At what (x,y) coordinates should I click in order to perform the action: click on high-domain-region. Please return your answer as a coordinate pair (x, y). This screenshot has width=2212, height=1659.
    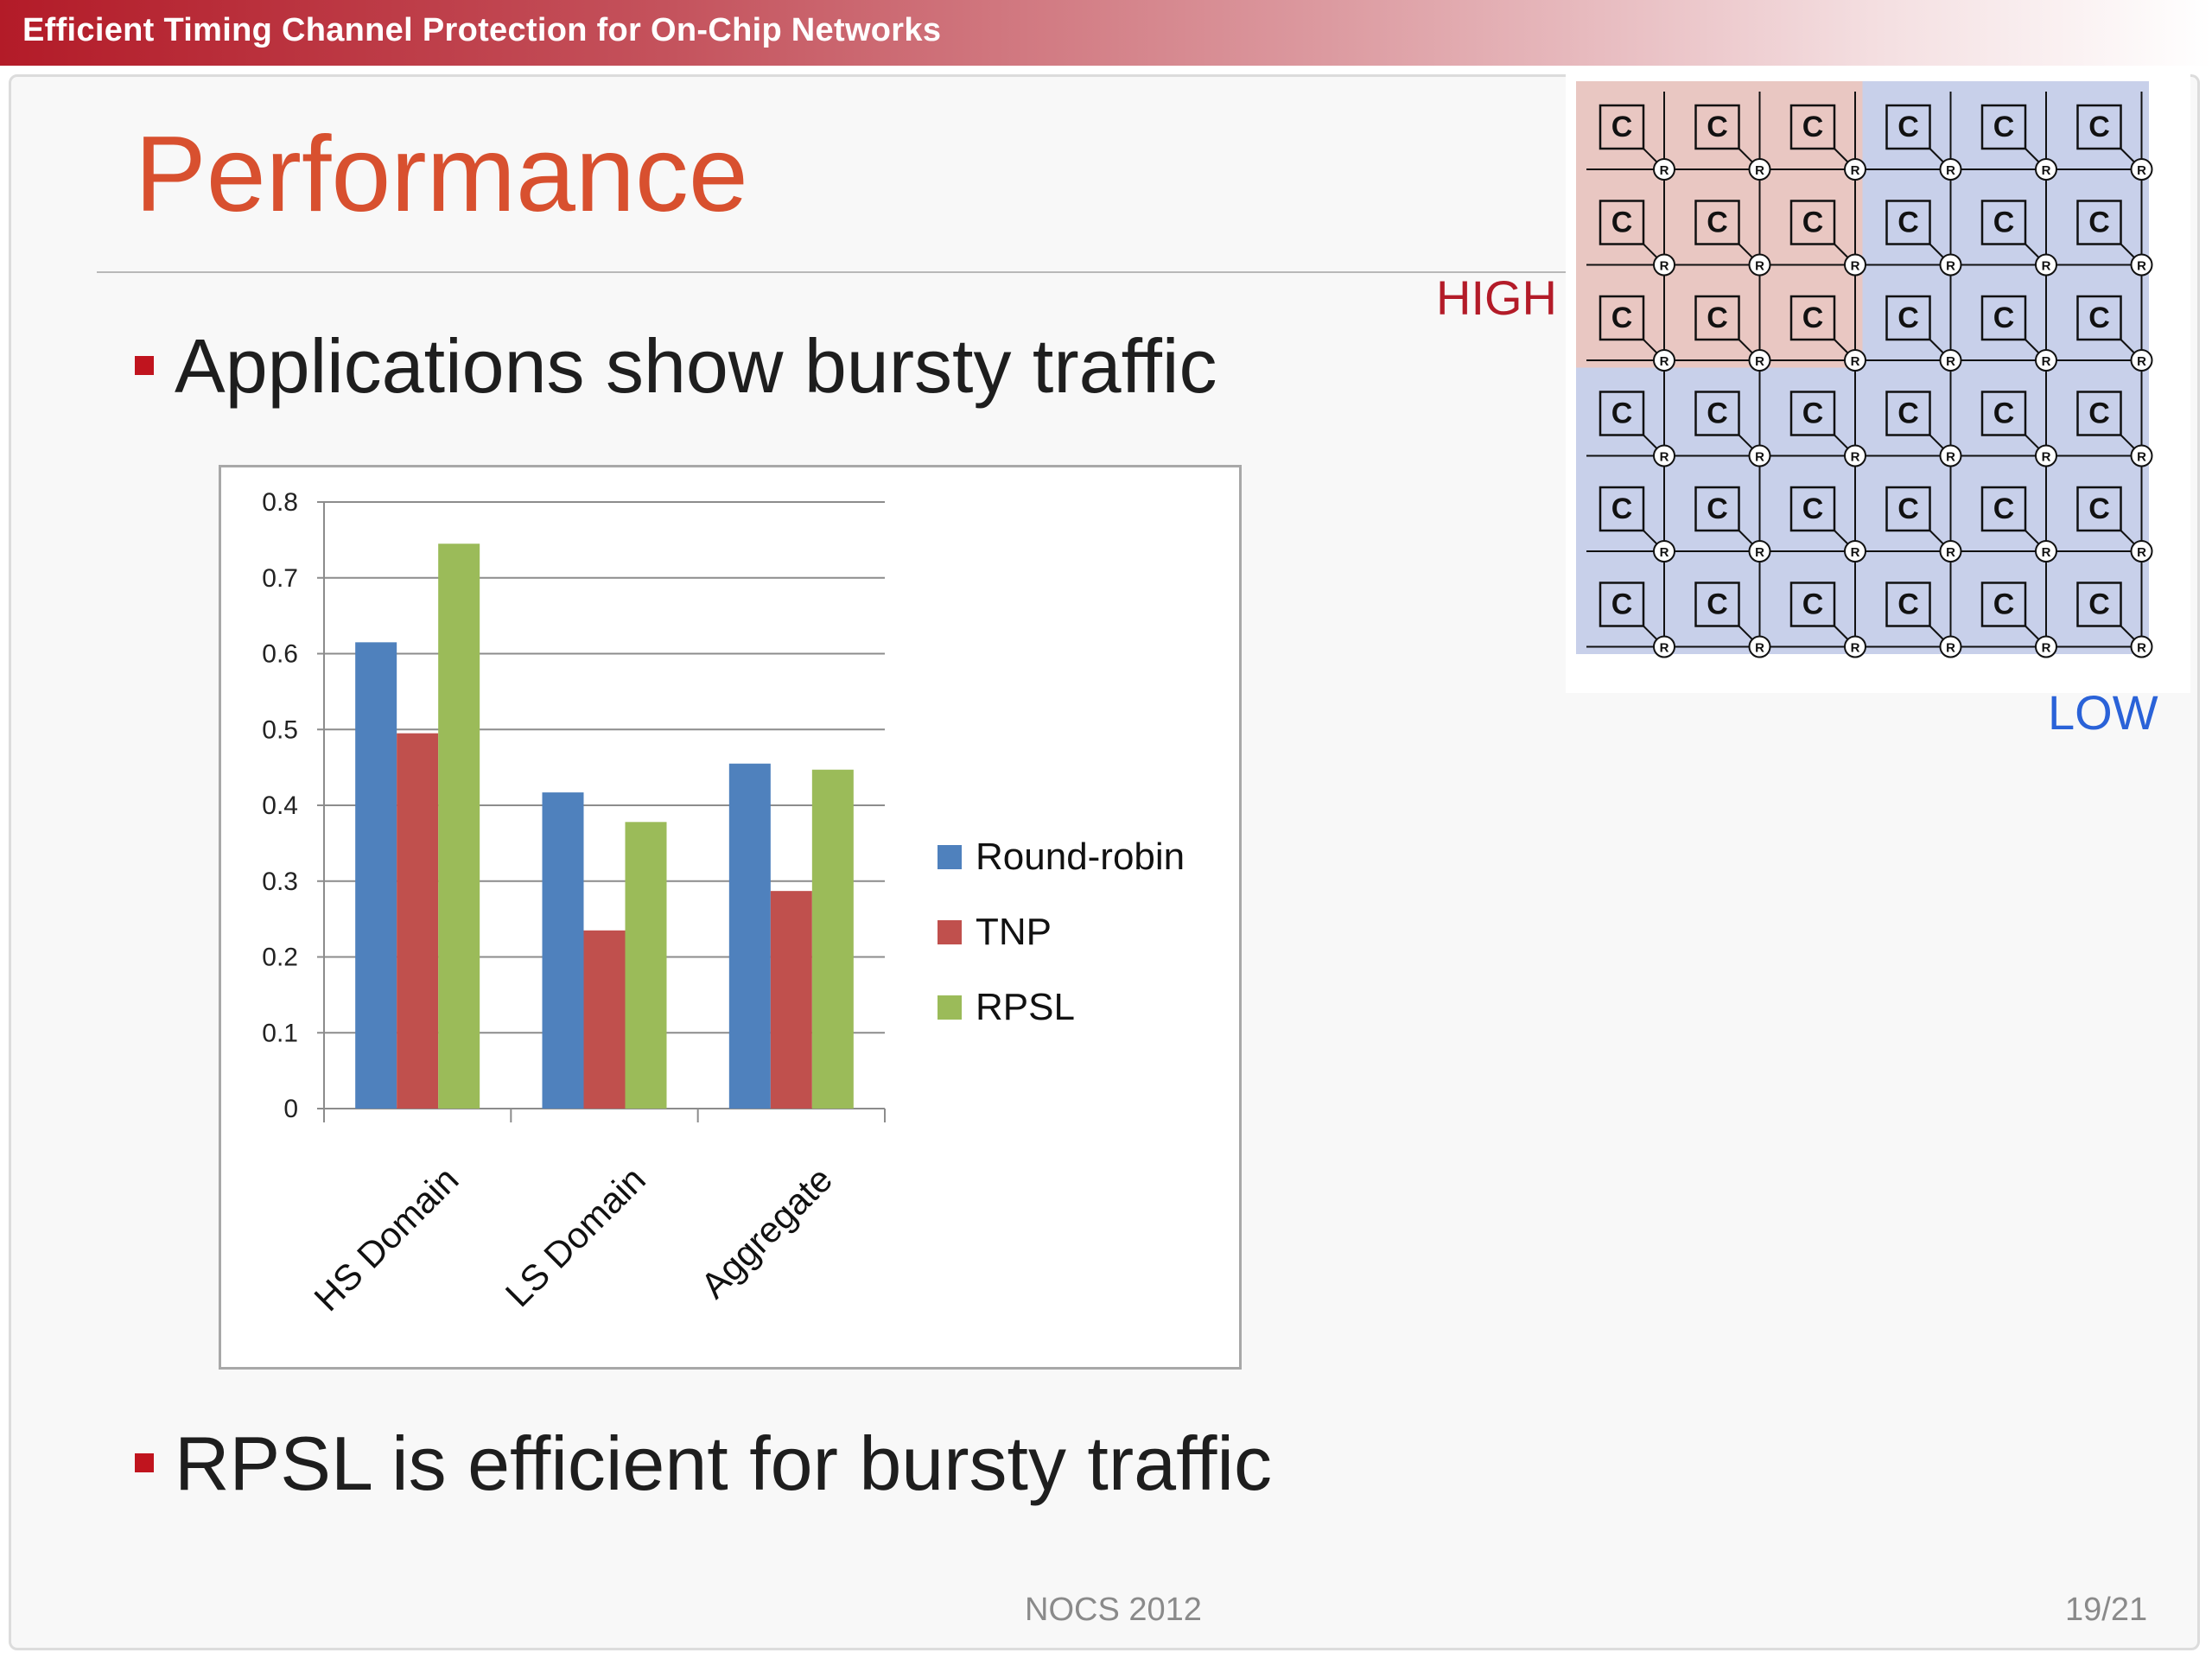
    Looking at the image, I should click on (1719, 224).